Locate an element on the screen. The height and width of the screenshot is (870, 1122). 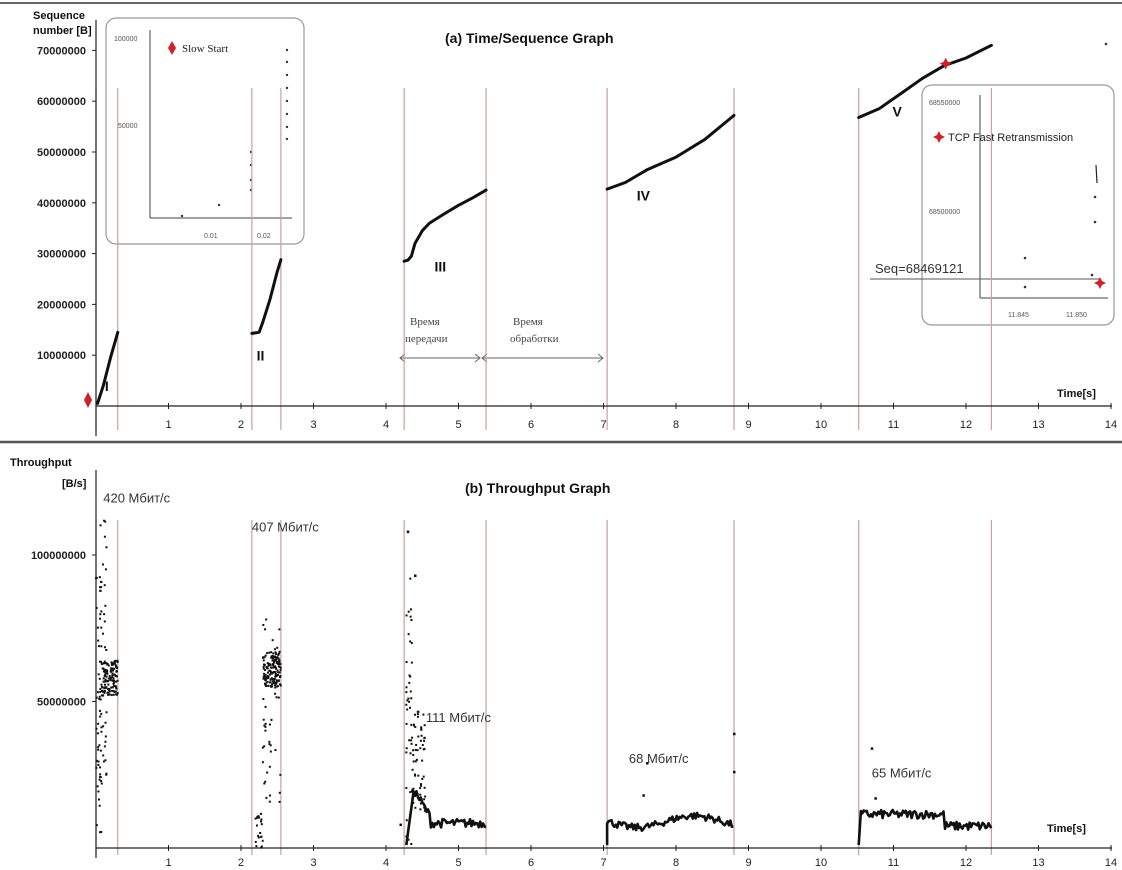
chart-b-xtick-label: 5 is located at coordinates (458, 863).